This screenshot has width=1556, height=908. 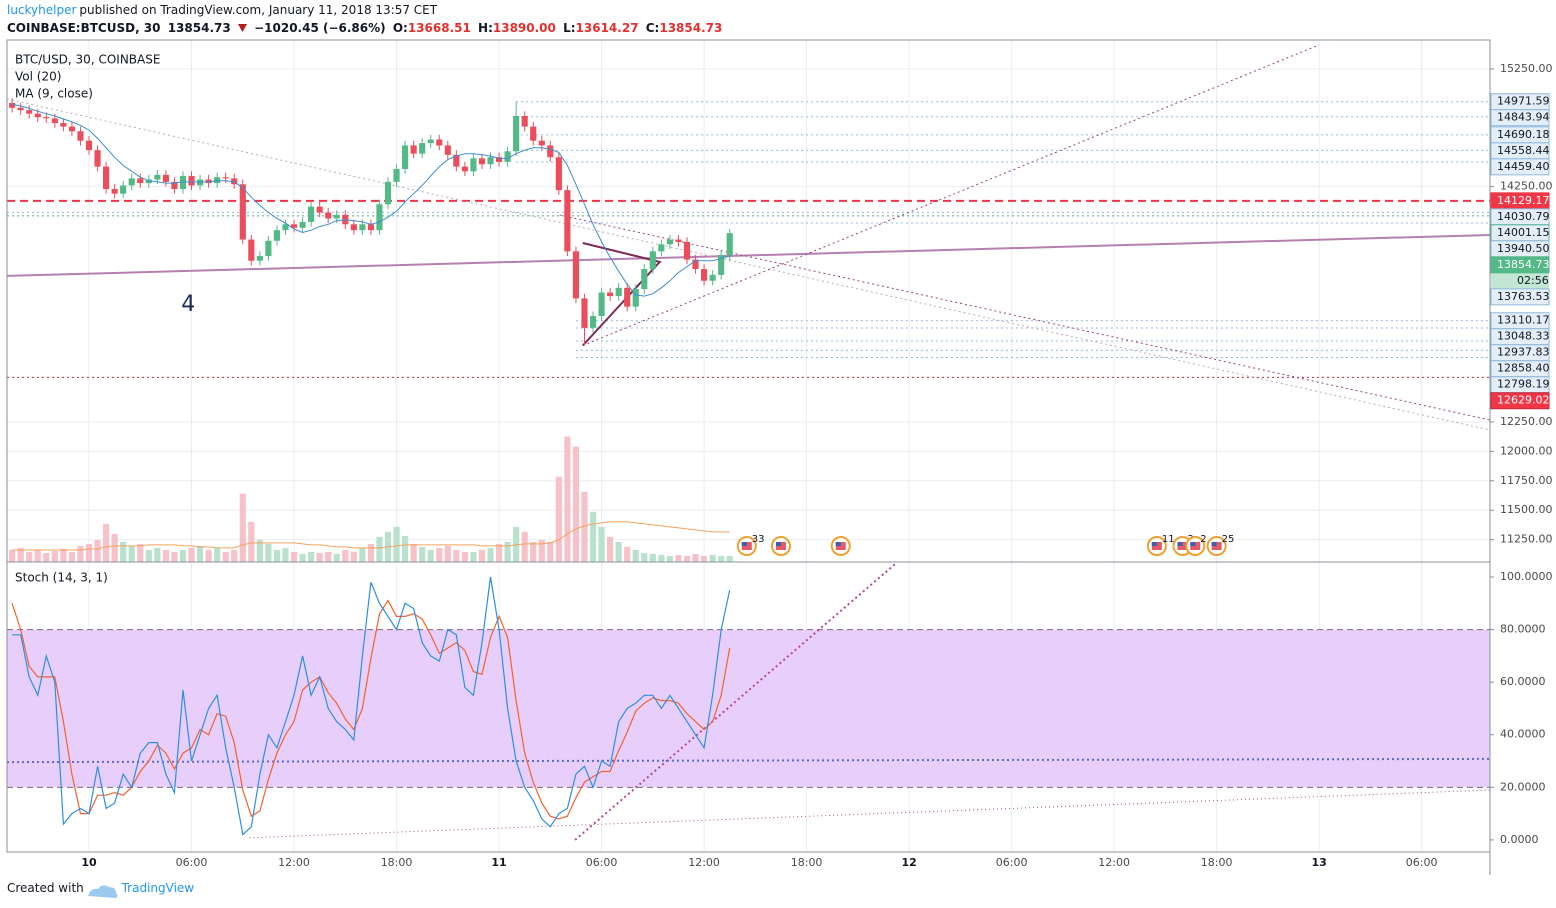 I want to click on volume-legend: Vol (20), so click(x=38, y=77).